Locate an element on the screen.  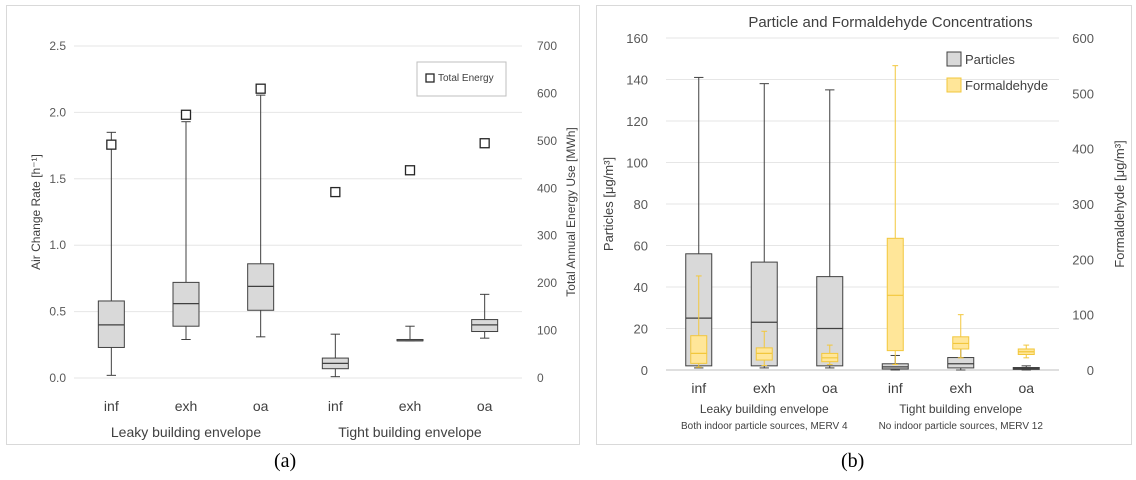
caption-b: (b) is located at coordinates (853, 461).